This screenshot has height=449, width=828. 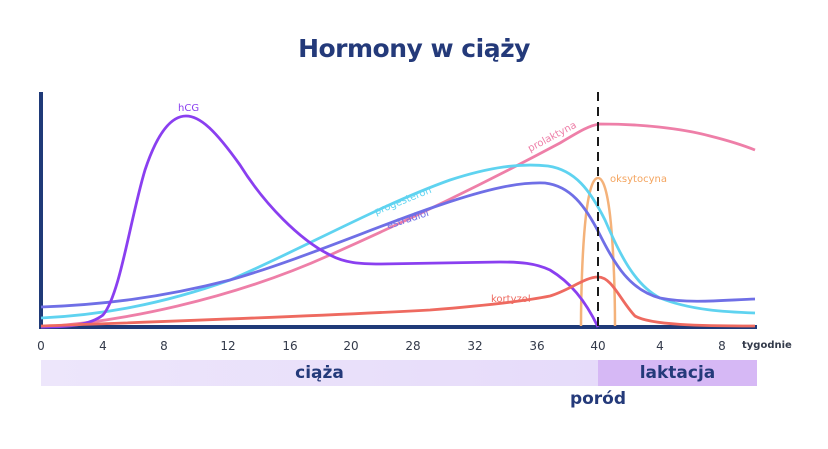 I want to click on lactation-band: laktacja, so click(x=677, y=373).